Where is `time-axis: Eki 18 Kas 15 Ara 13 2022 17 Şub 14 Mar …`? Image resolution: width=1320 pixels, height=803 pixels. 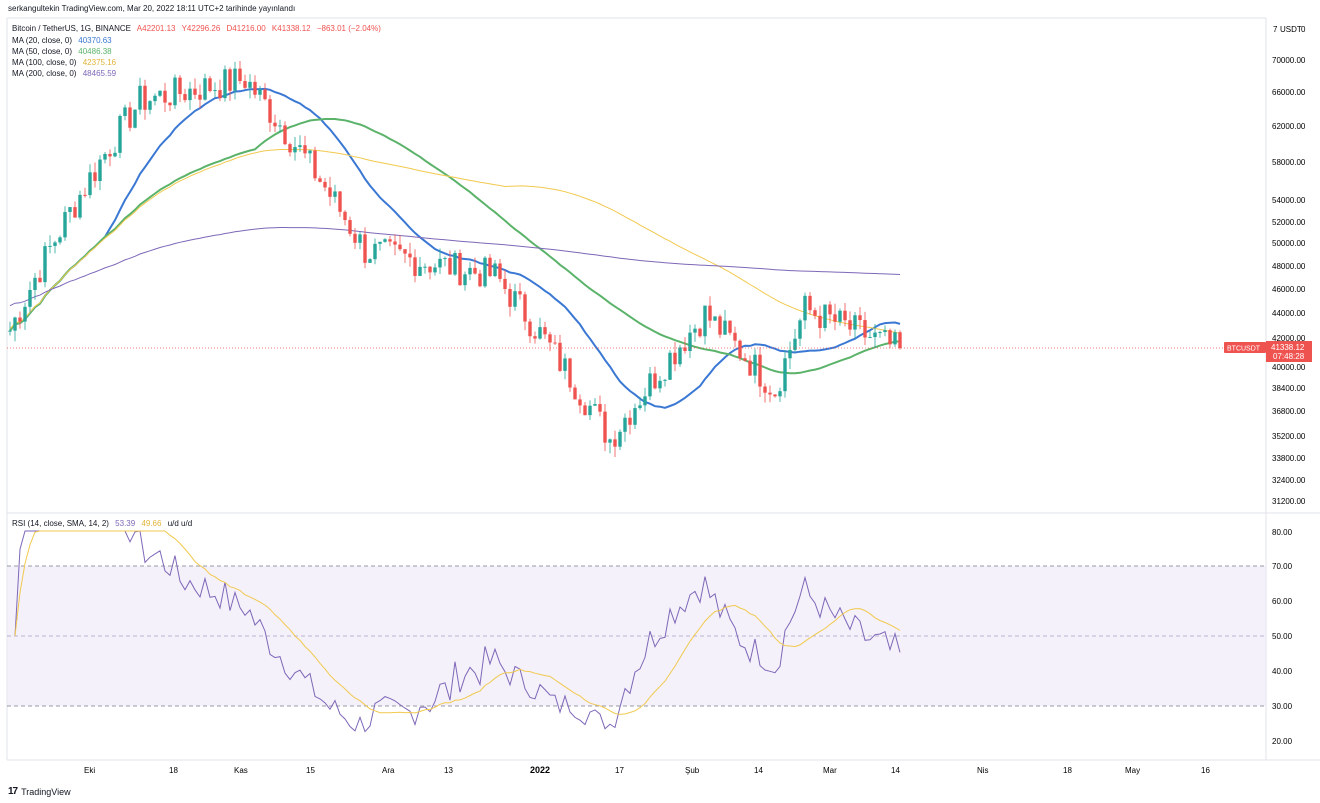
time-axis: Eki 18 Kas 15 Ara 13 2022 17 Şub 14 Mar … is located at coordinates (647, 770).